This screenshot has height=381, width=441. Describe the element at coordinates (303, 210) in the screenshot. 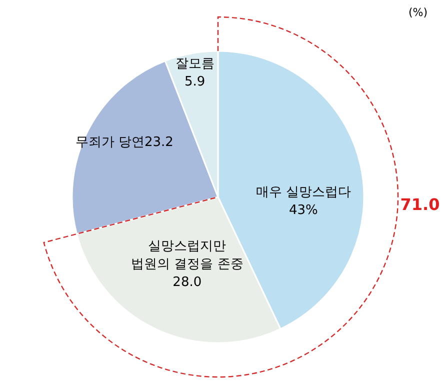

I see `data-label: 43%` at that location.